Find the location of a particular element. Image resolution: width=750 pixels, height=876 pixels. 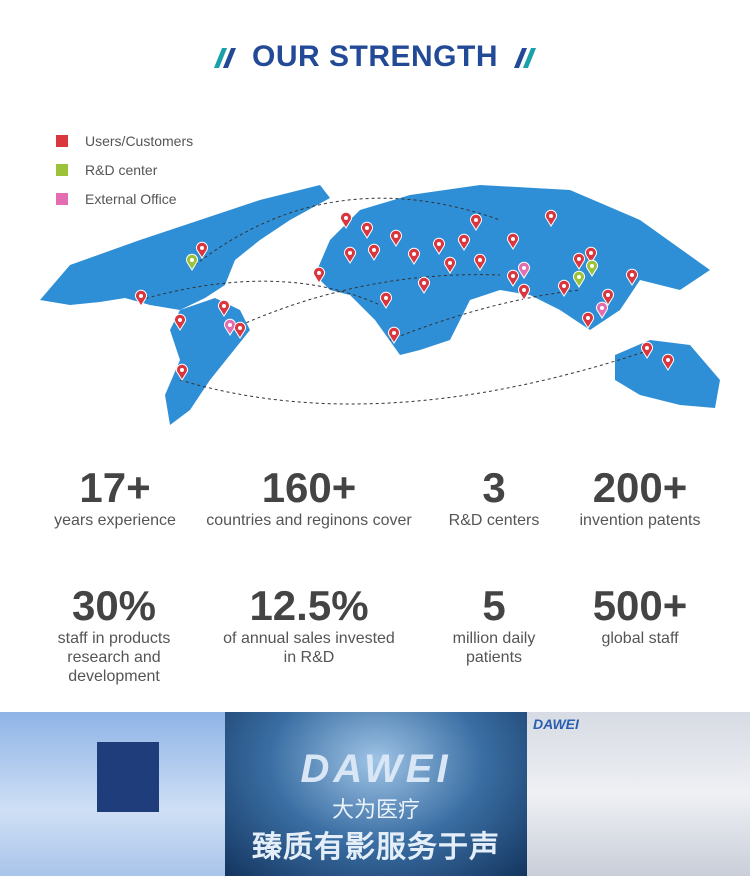

legend-label: Users/Customers is located at coordinates (139, 140).